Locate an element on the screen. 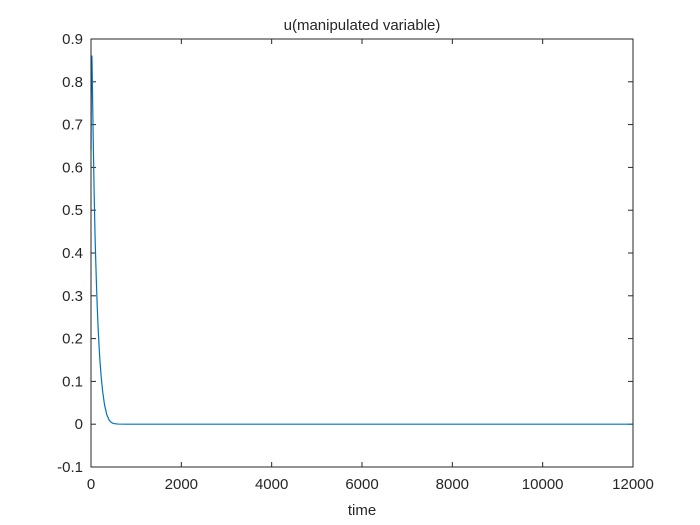 This screenshot has height=525, width=700. x-tick-label: 2000 is located at coordinates (181, 484).